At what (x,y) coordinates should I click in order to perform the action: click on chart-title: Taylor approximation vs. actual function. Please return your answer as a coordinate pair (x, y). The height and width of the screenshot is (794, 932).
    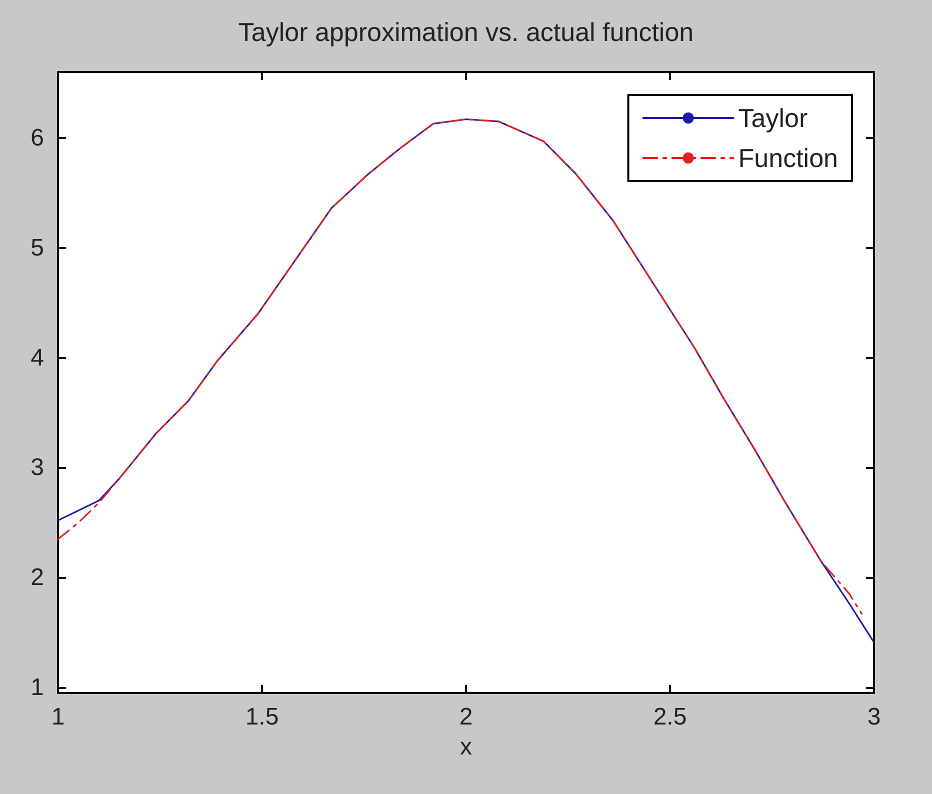
    Looking at the image, I should click on (466, 32).